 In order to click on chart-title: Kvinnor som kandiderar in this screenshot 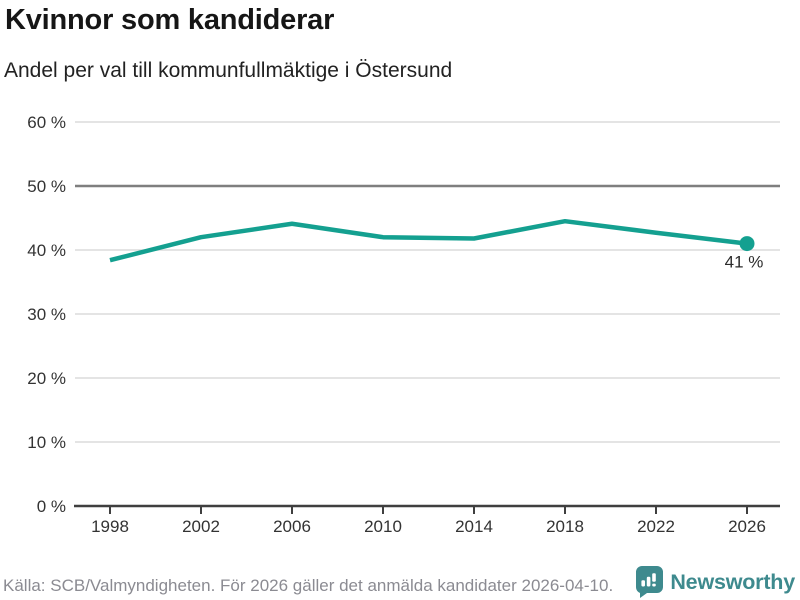, I will do `click(170, 20)`.